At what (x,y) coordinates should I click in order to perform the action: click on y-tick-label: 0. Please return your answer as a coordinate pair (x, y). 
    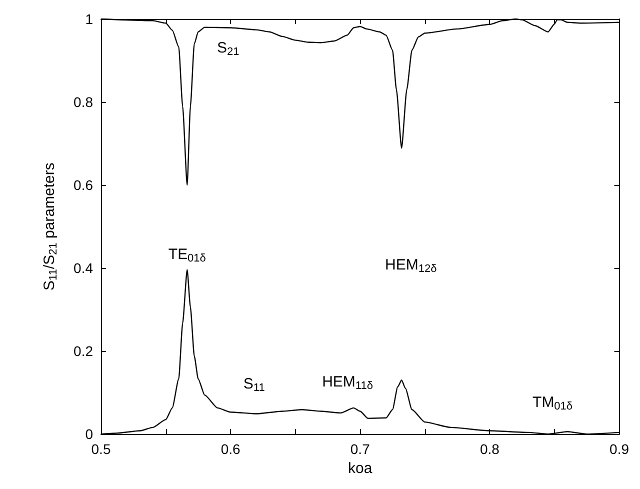
    Looking at the image, I should click on (89, 434).